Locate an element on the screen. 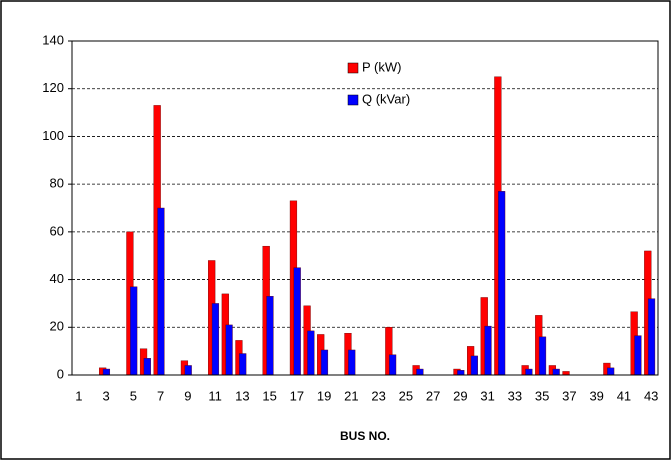 This screenshot has height=461, width=672. x-tick-label: 5 is located at coordinates (133, 395).